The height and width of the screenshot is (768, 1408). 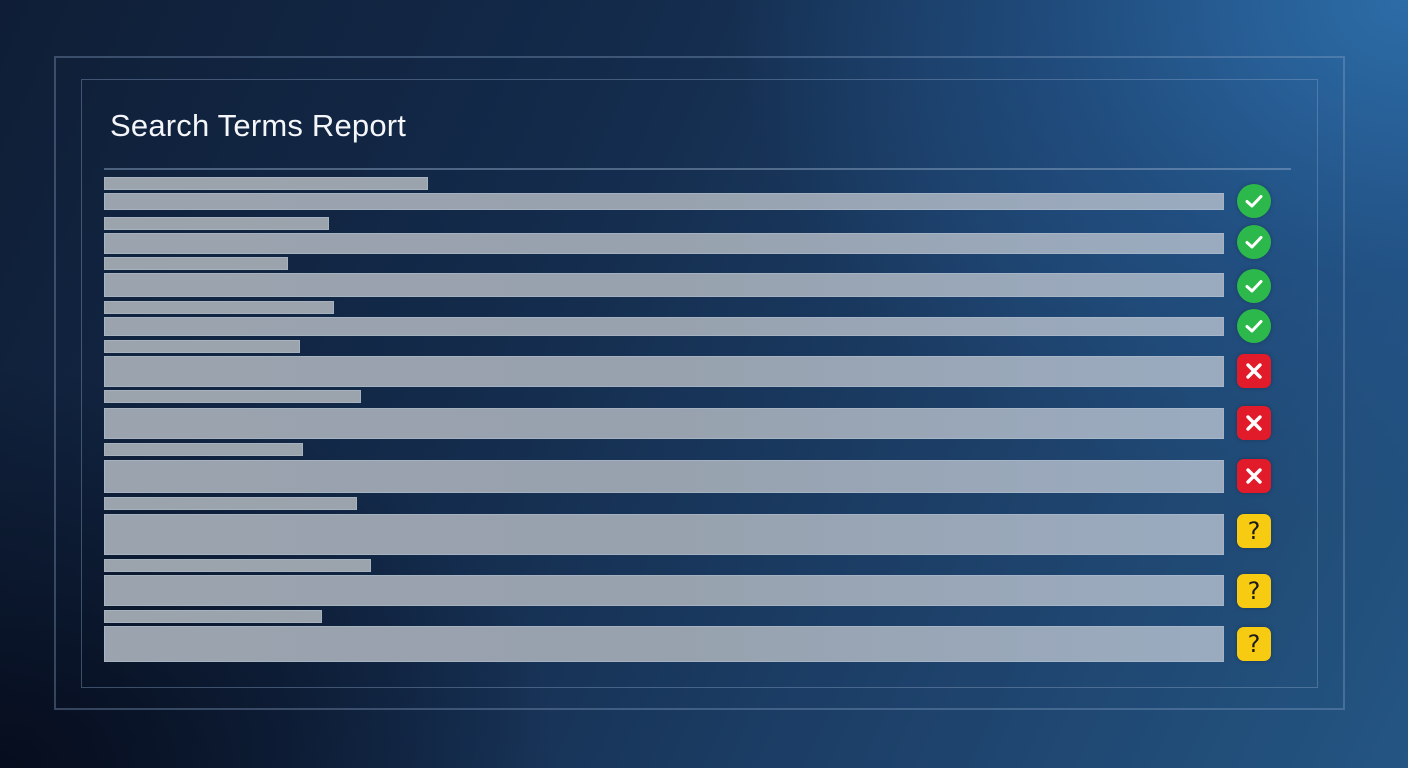 What do you see at coordinates (697, 169) in the screenshot?
I see `title-divider` at bounding box center [697, 169].